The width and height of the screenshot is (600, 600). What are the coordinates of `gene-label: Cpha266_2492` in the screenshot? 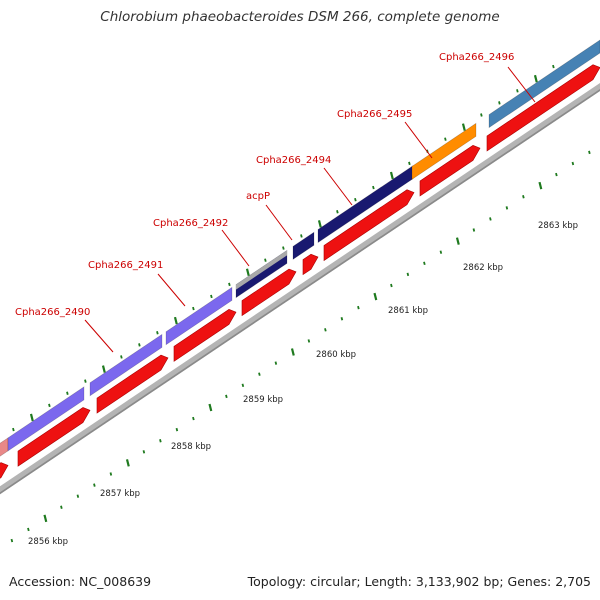 It's located at (190, 223).